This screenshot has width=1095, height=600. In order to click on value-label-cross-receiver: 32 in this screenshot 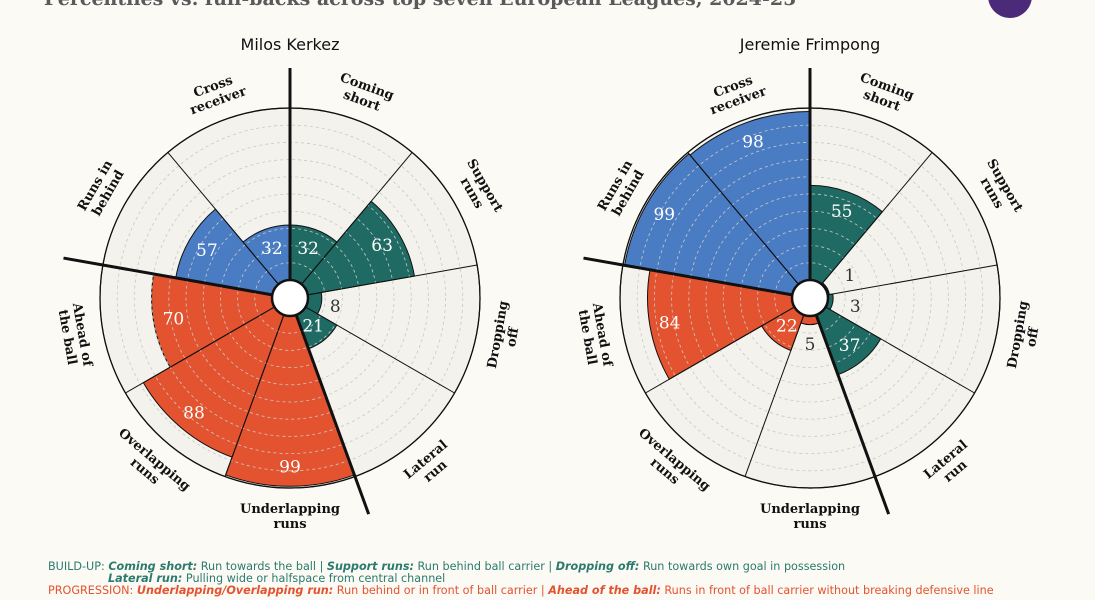, I will do `click(272, 249)`.